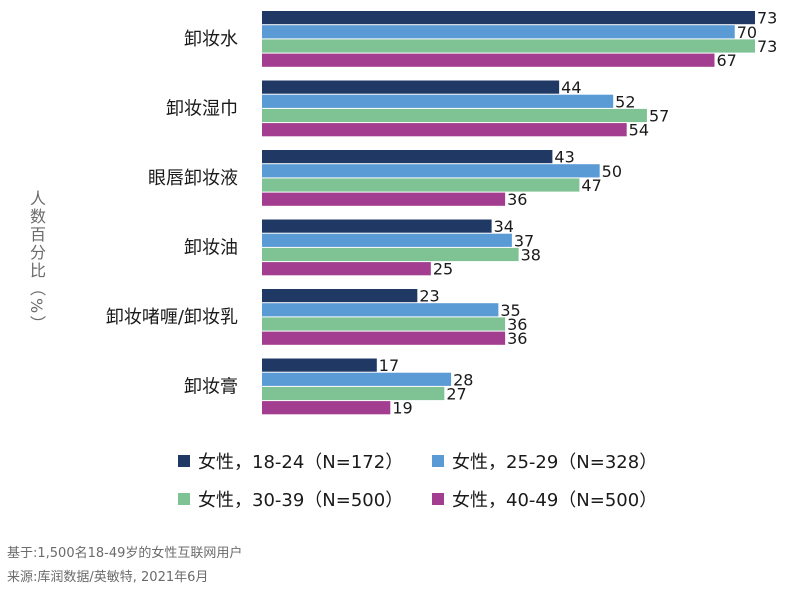 This screenshot has width=791, height=592. What do you see at coordinates (564, 157) in the screenshot?
I see `data-label: 43` at bounding box center [564, 157].